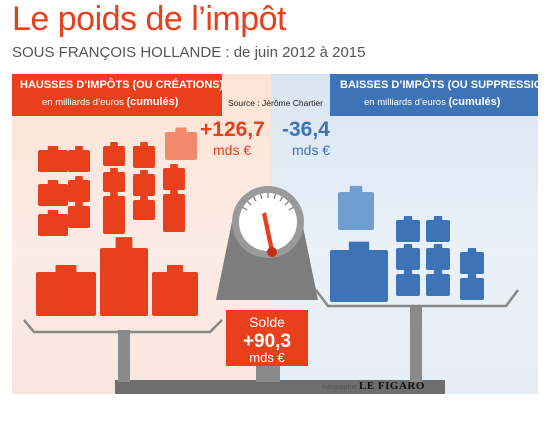  I want to click on decrease-weight-faded, so click(356, 211).